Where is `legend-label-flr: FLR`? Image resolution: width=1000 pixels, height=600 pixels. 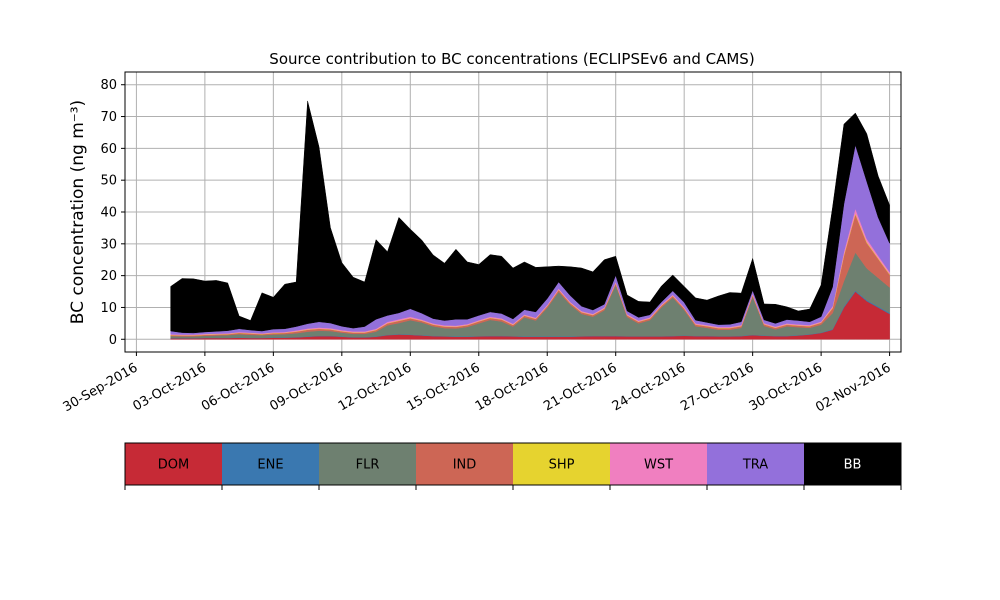 legend-label-flr: FLR is located at coordinates (368, 465).